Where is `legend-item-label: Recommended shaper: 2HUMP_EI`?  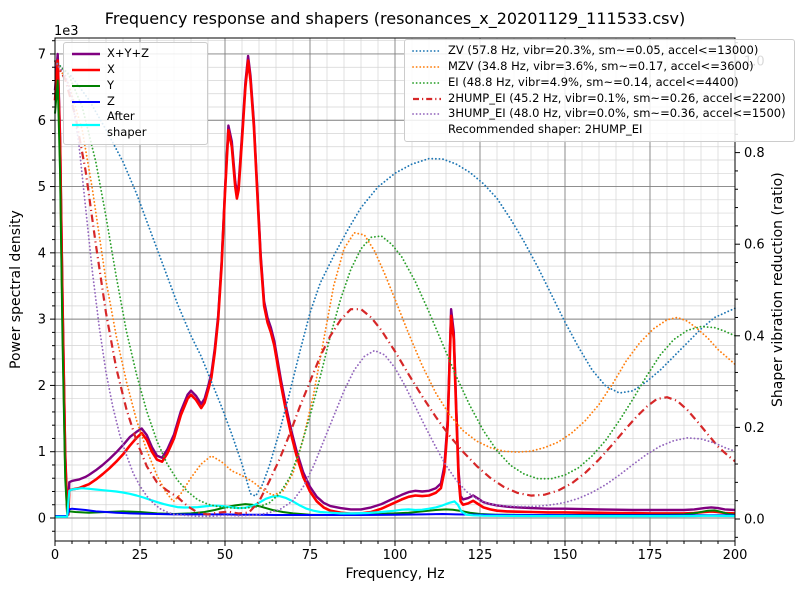 legend-item-label: Recommended shaper: 2HUMP_EI is located at coordinates (545, 129).